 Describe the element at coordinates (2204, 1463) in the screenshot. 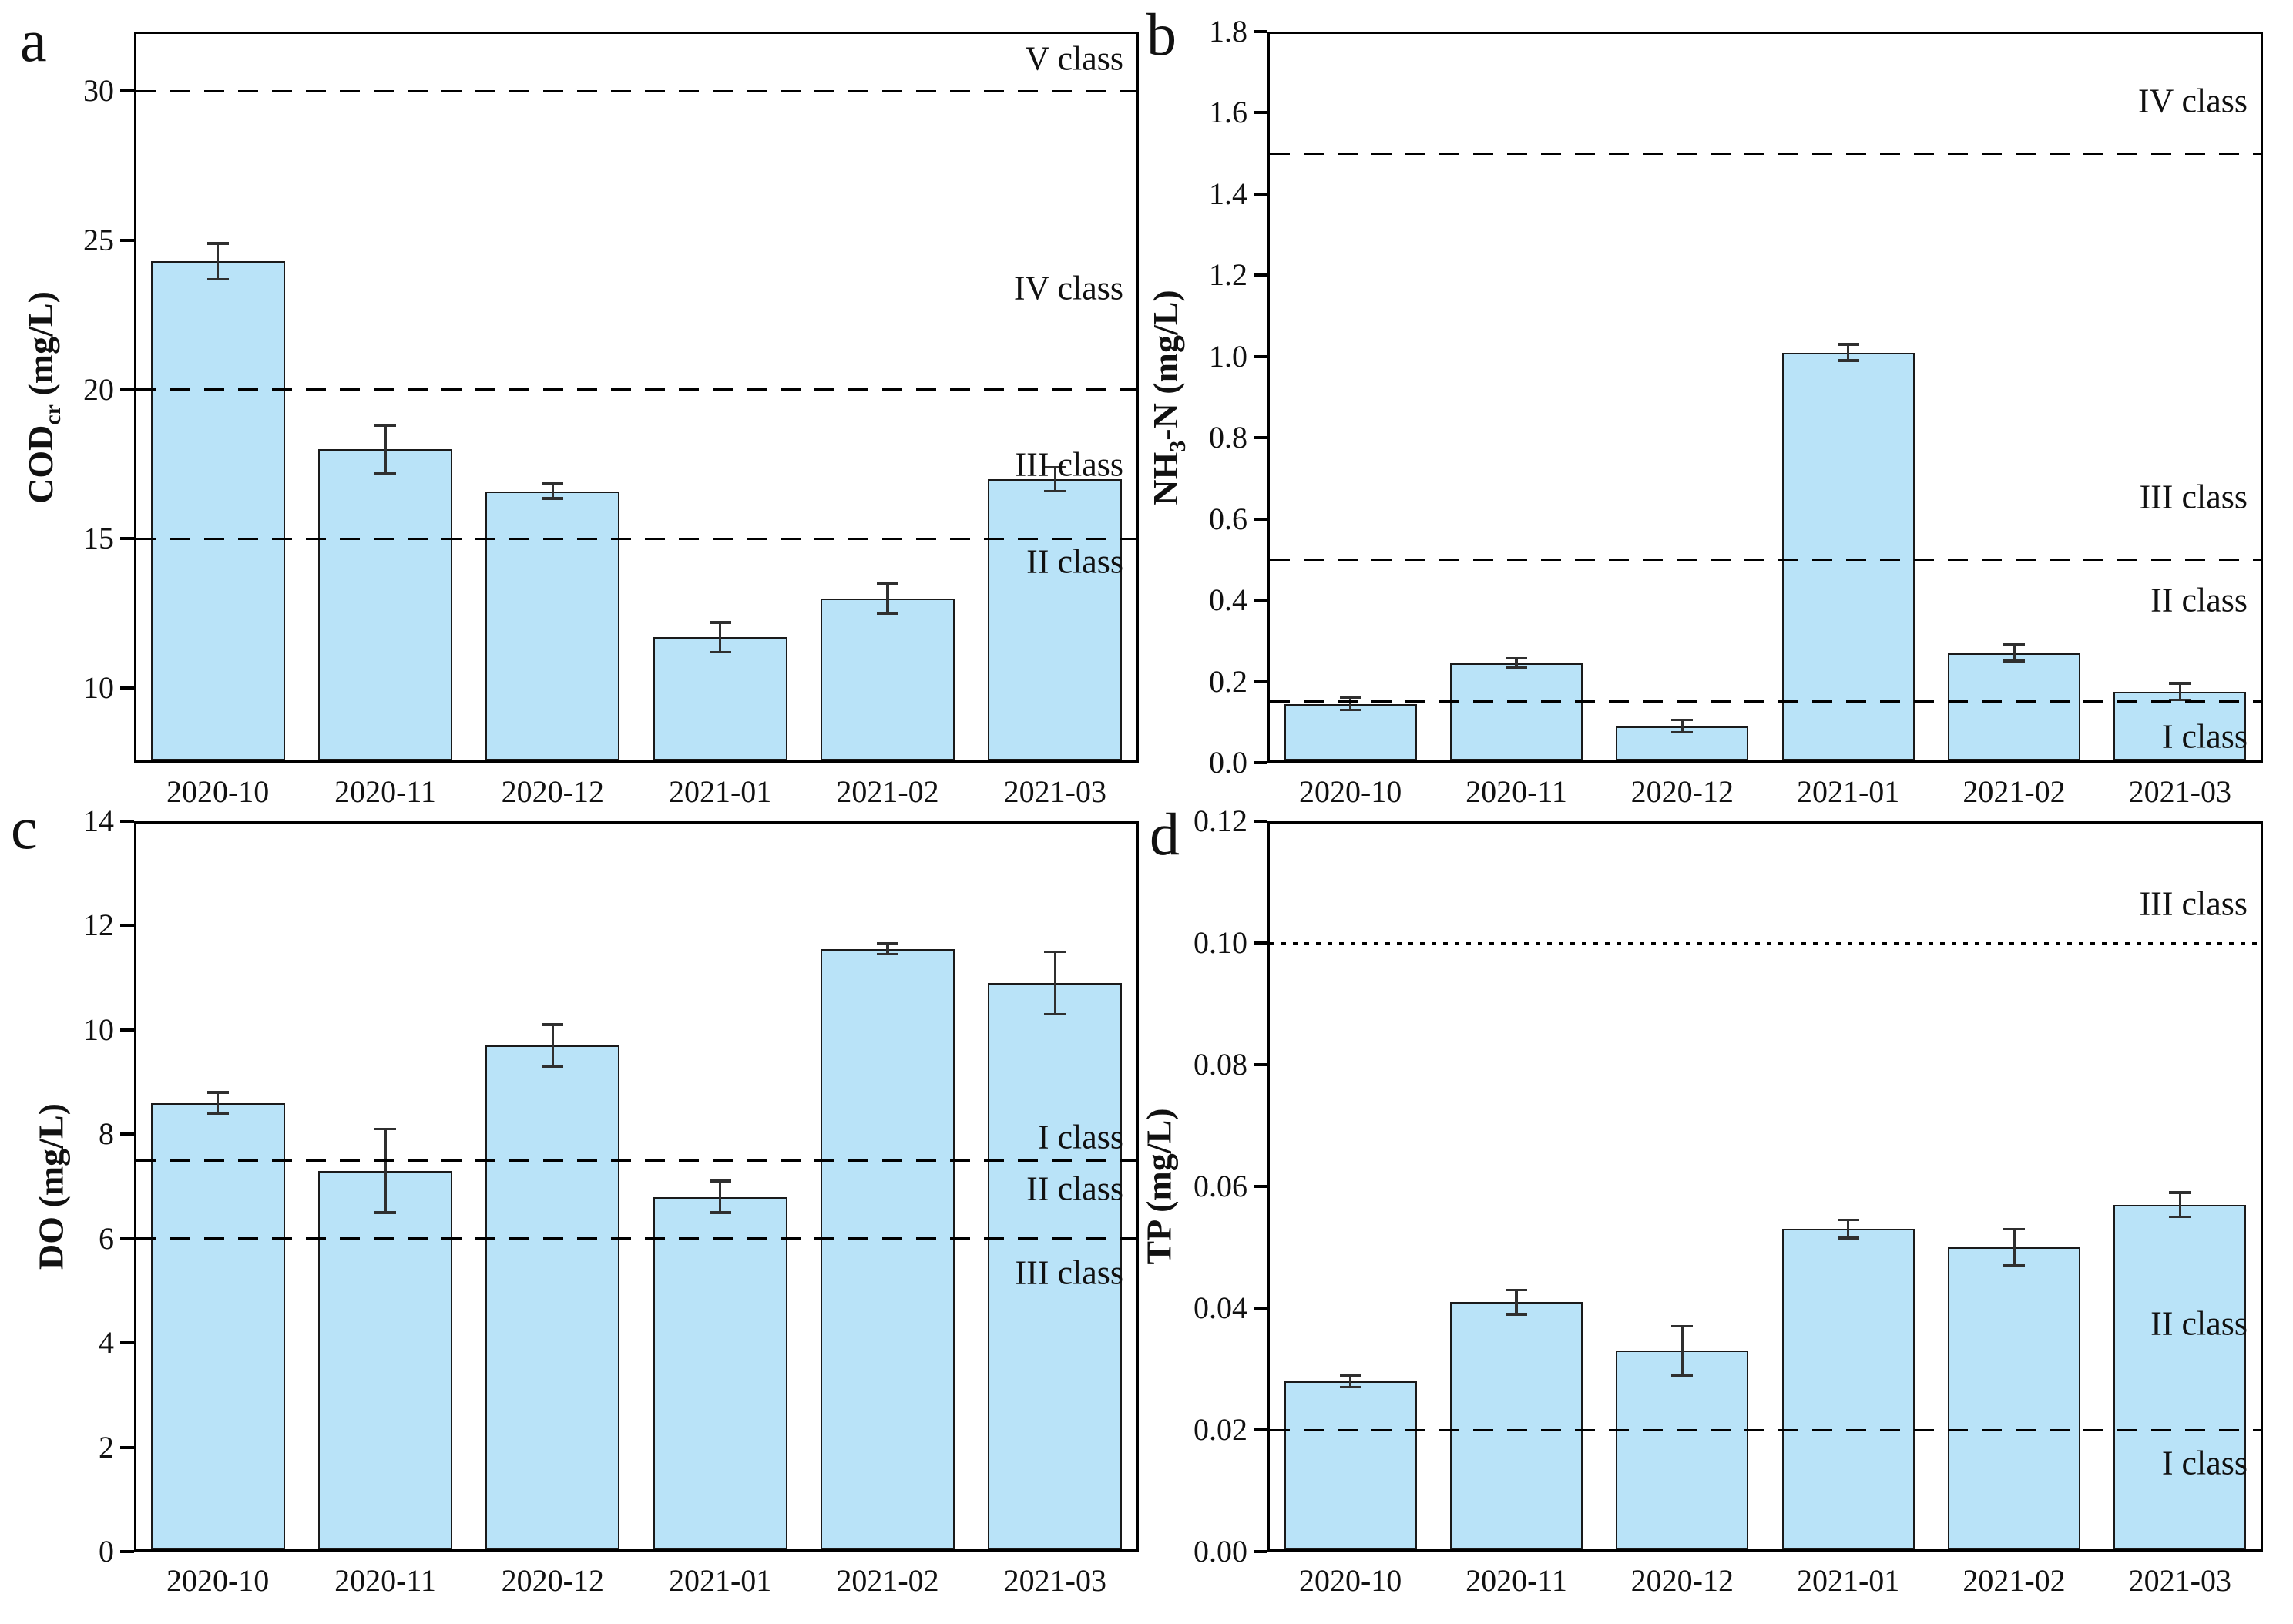

I see `class-label-i-class: I class` at that location.